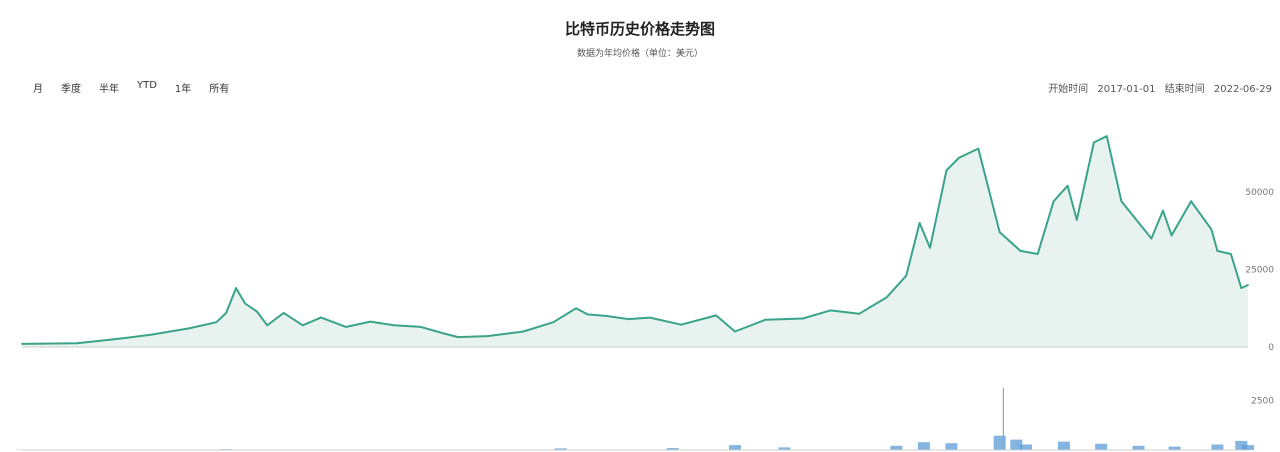  Describe the element at coordinates (38, 89) in the screenshot. I see `range-month-button: 月` at that location.